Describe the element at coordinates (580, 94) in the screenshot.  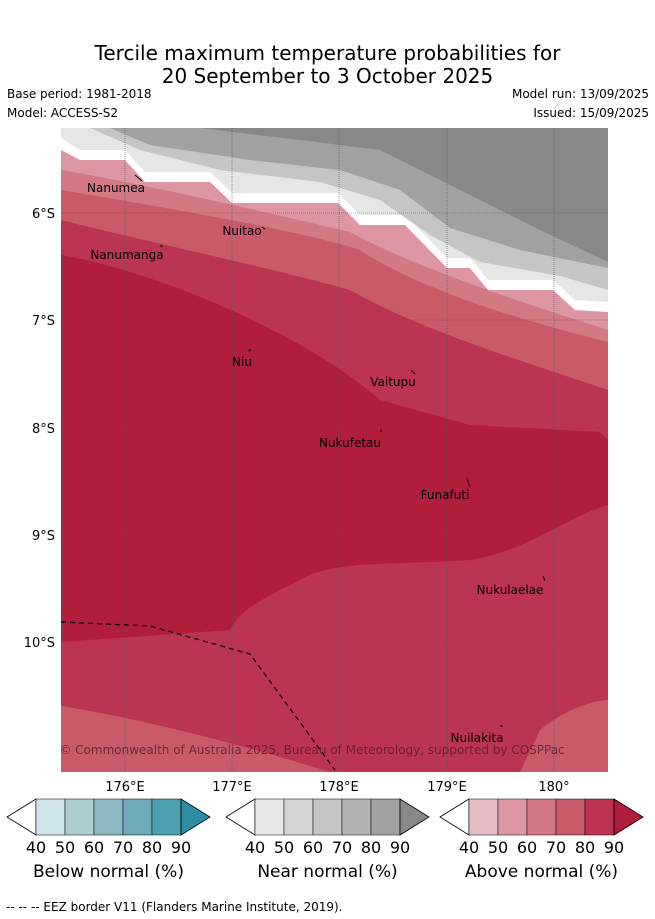
I see `model-run: Model run: 13/09/2025` at that location.